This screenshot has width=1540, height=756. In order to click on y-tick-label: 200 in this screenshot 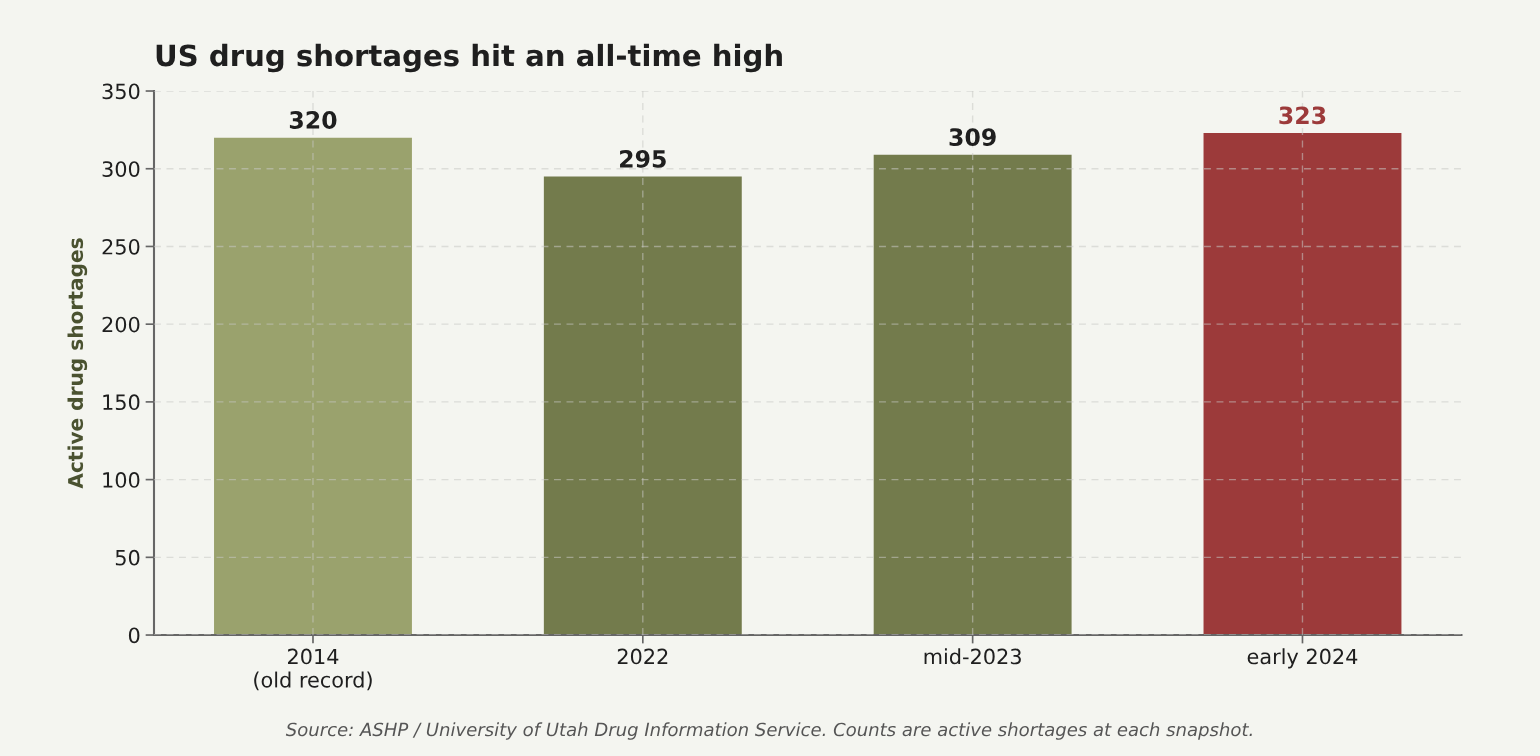, I will do `click(121, 324)`.